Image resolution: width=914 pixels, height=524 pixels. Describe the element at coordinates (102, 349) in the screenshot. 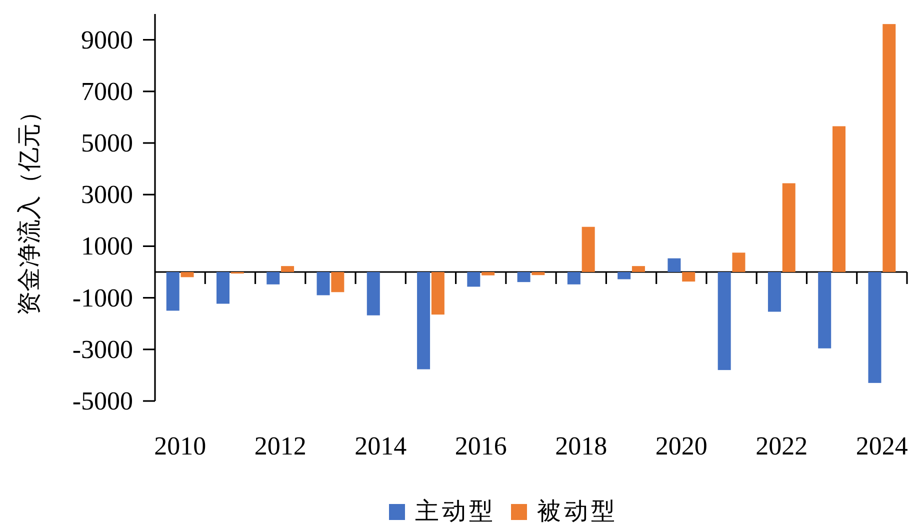

I see `y-tick-label: -3000` at that location.